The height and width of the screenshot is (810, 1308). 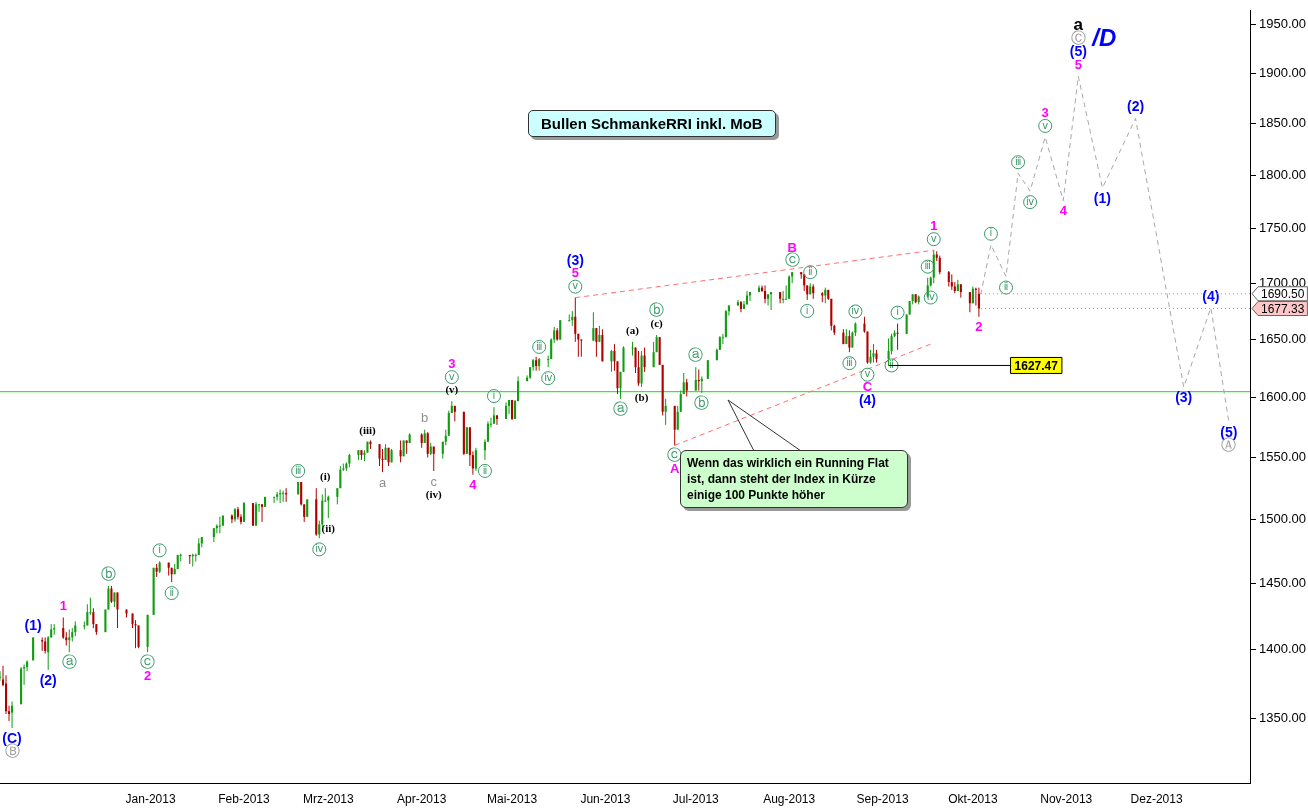 What do you see at coordinates (657, 323) in the screenshot?
I see `annotation: (c)` at bounding box center [657, 323].